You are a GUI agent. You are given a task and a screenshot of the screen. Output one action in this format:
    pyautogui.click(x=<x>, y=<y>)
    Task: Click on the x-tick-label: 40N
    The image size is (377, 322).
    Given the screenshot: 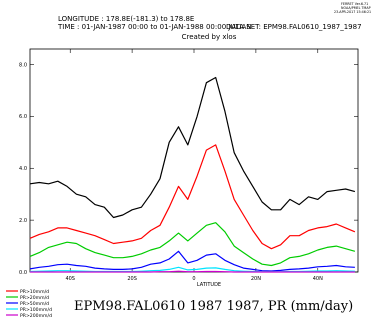 What is the action you would take?
    pyautogui.click(x=318, y=279)
    